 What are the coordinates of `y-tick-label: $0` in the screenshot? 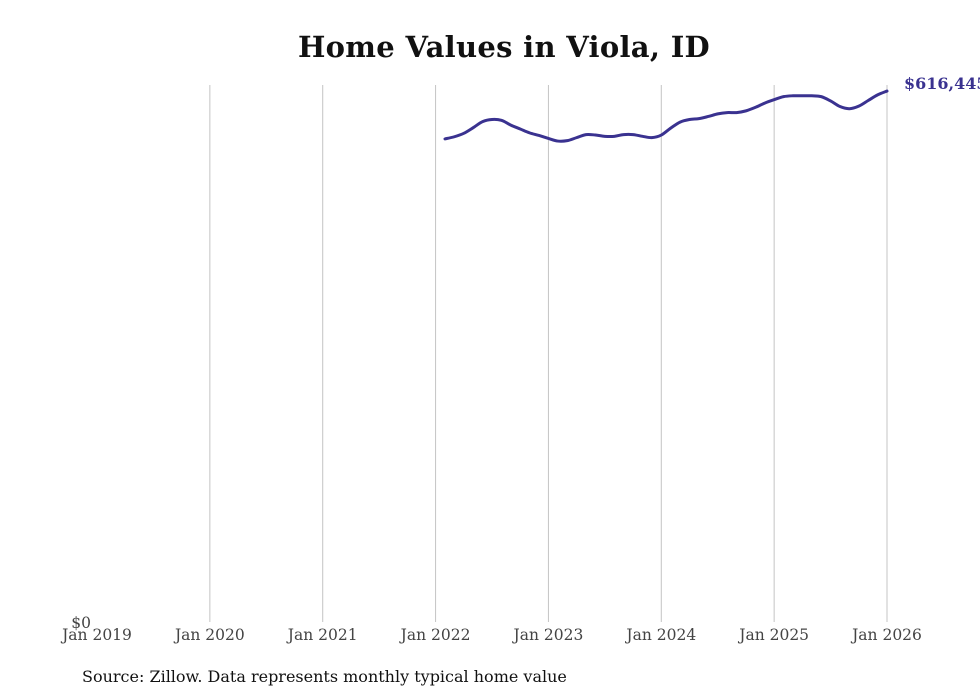 It's located at (81, 623).